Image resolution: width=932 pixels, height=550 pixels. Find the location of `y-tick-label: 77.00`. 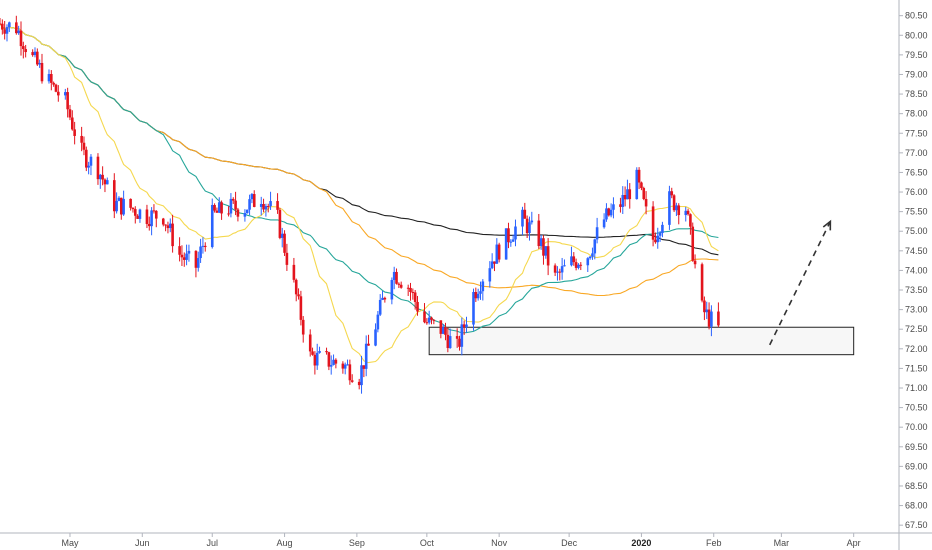

y-tick-label: 77.00 is located at coordinates (916, 153).